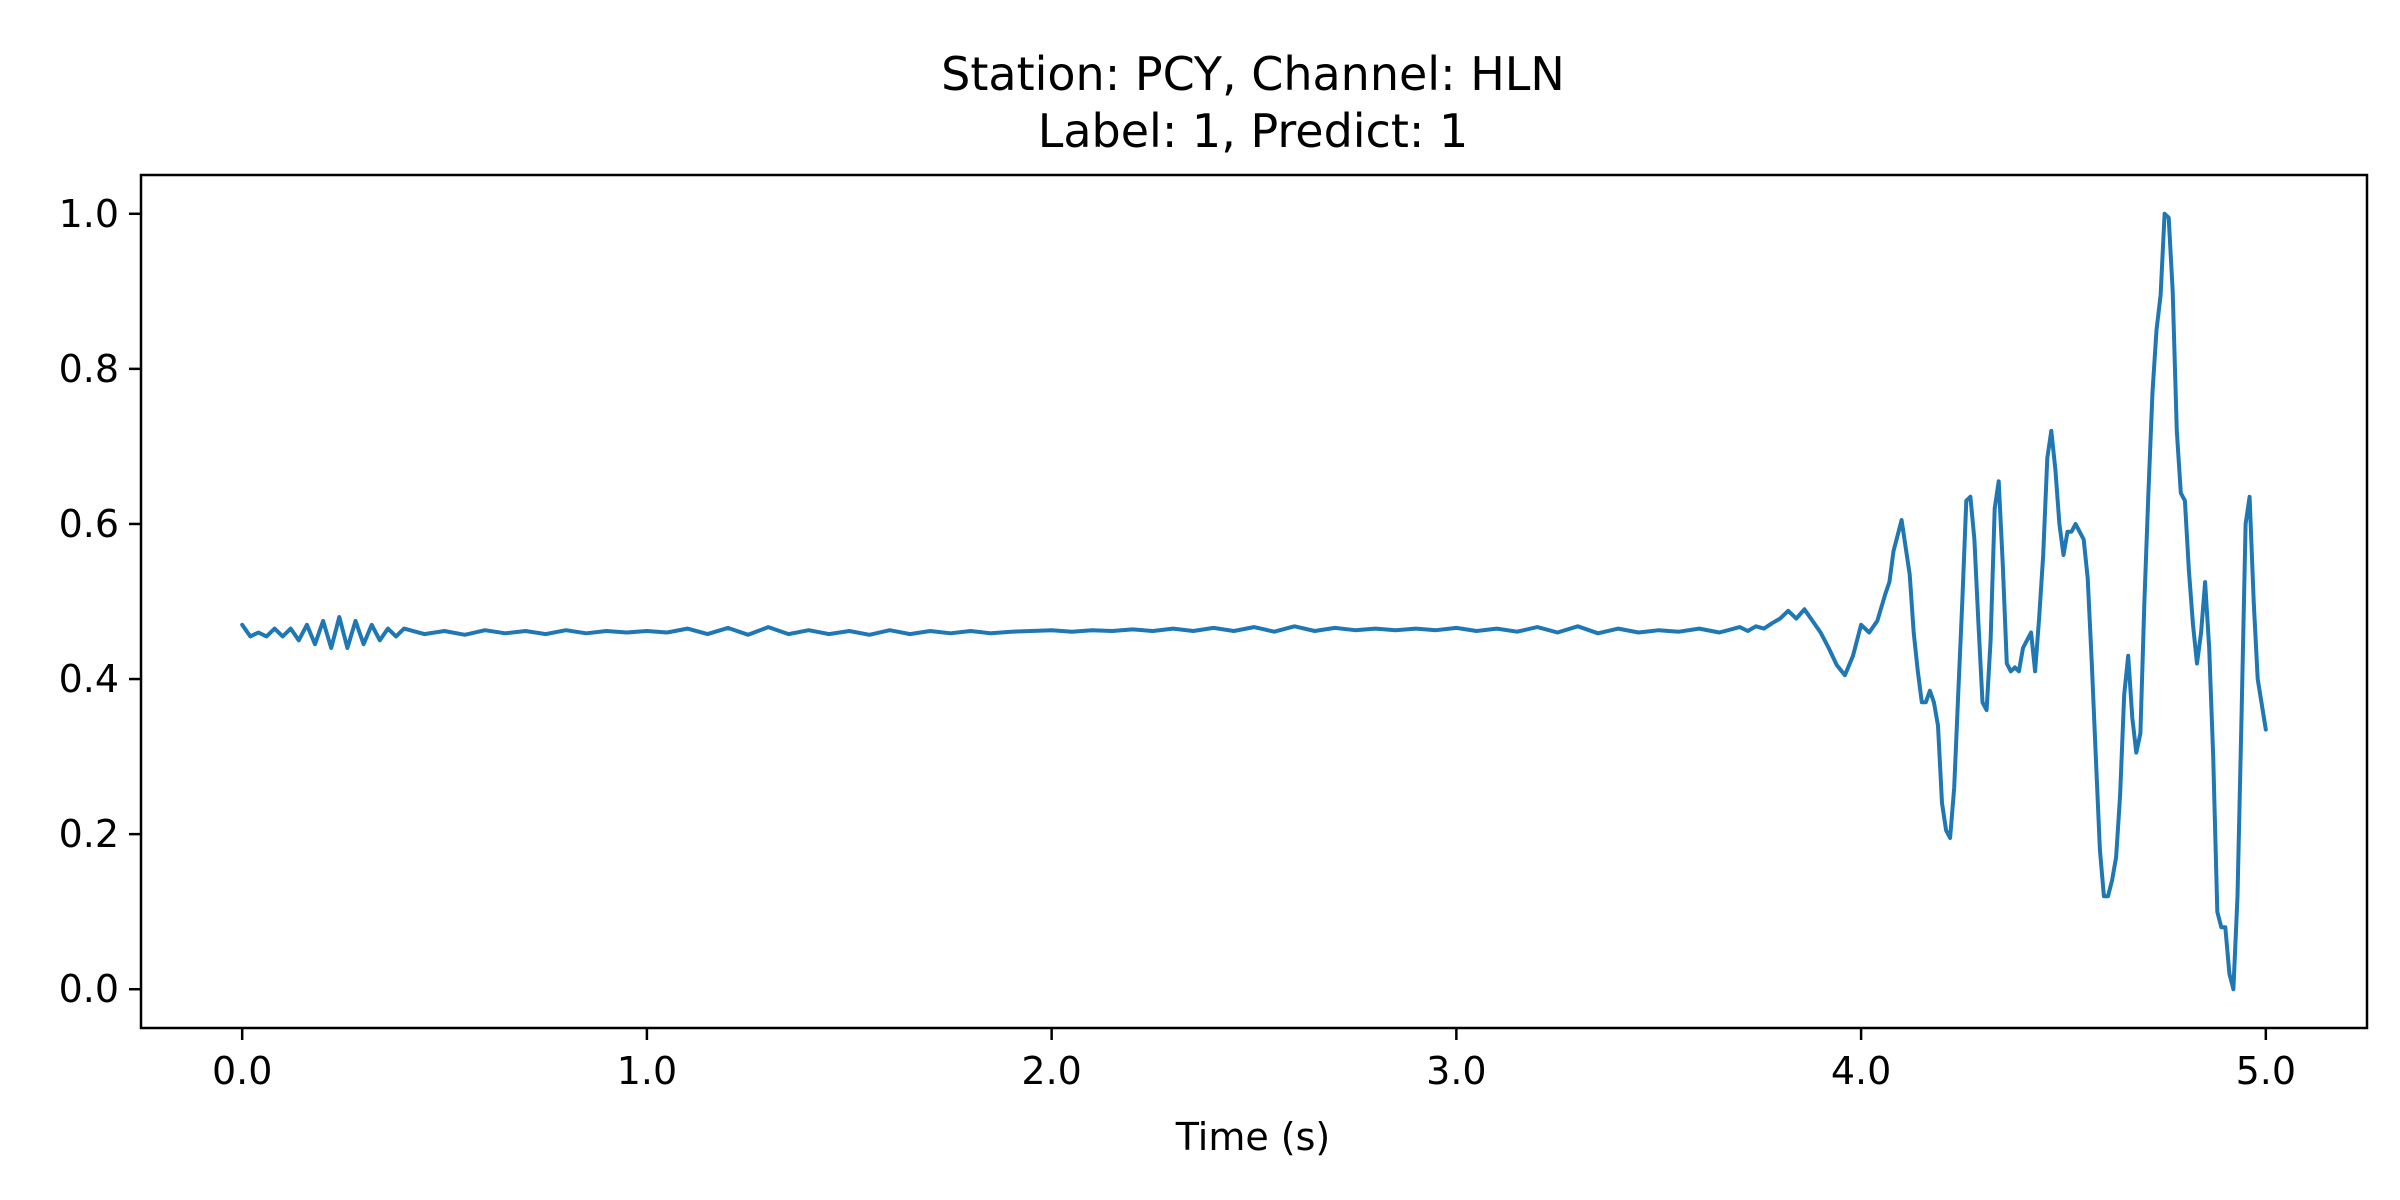  I want to click on y-tick-label: 0.6, so click(89, 524).